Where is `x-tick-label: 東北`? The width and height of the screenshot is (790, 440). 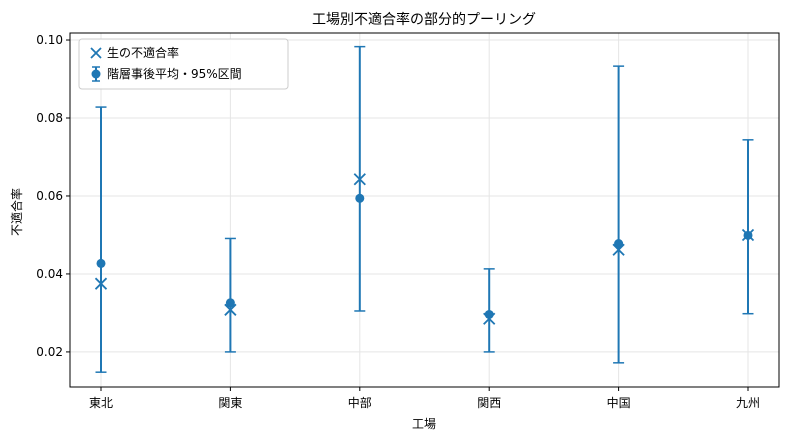
x-tick-label: 東北 is located at coordinates (101, 403).